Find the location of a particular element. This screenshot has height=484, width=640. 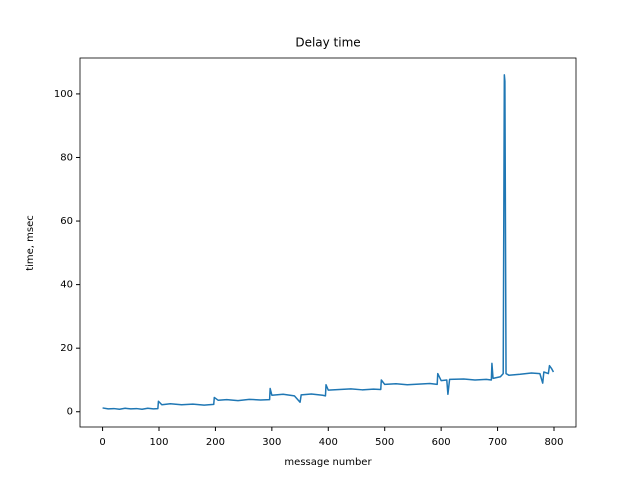

y-axis-label: time, msec is located at coordinates (30, 243).